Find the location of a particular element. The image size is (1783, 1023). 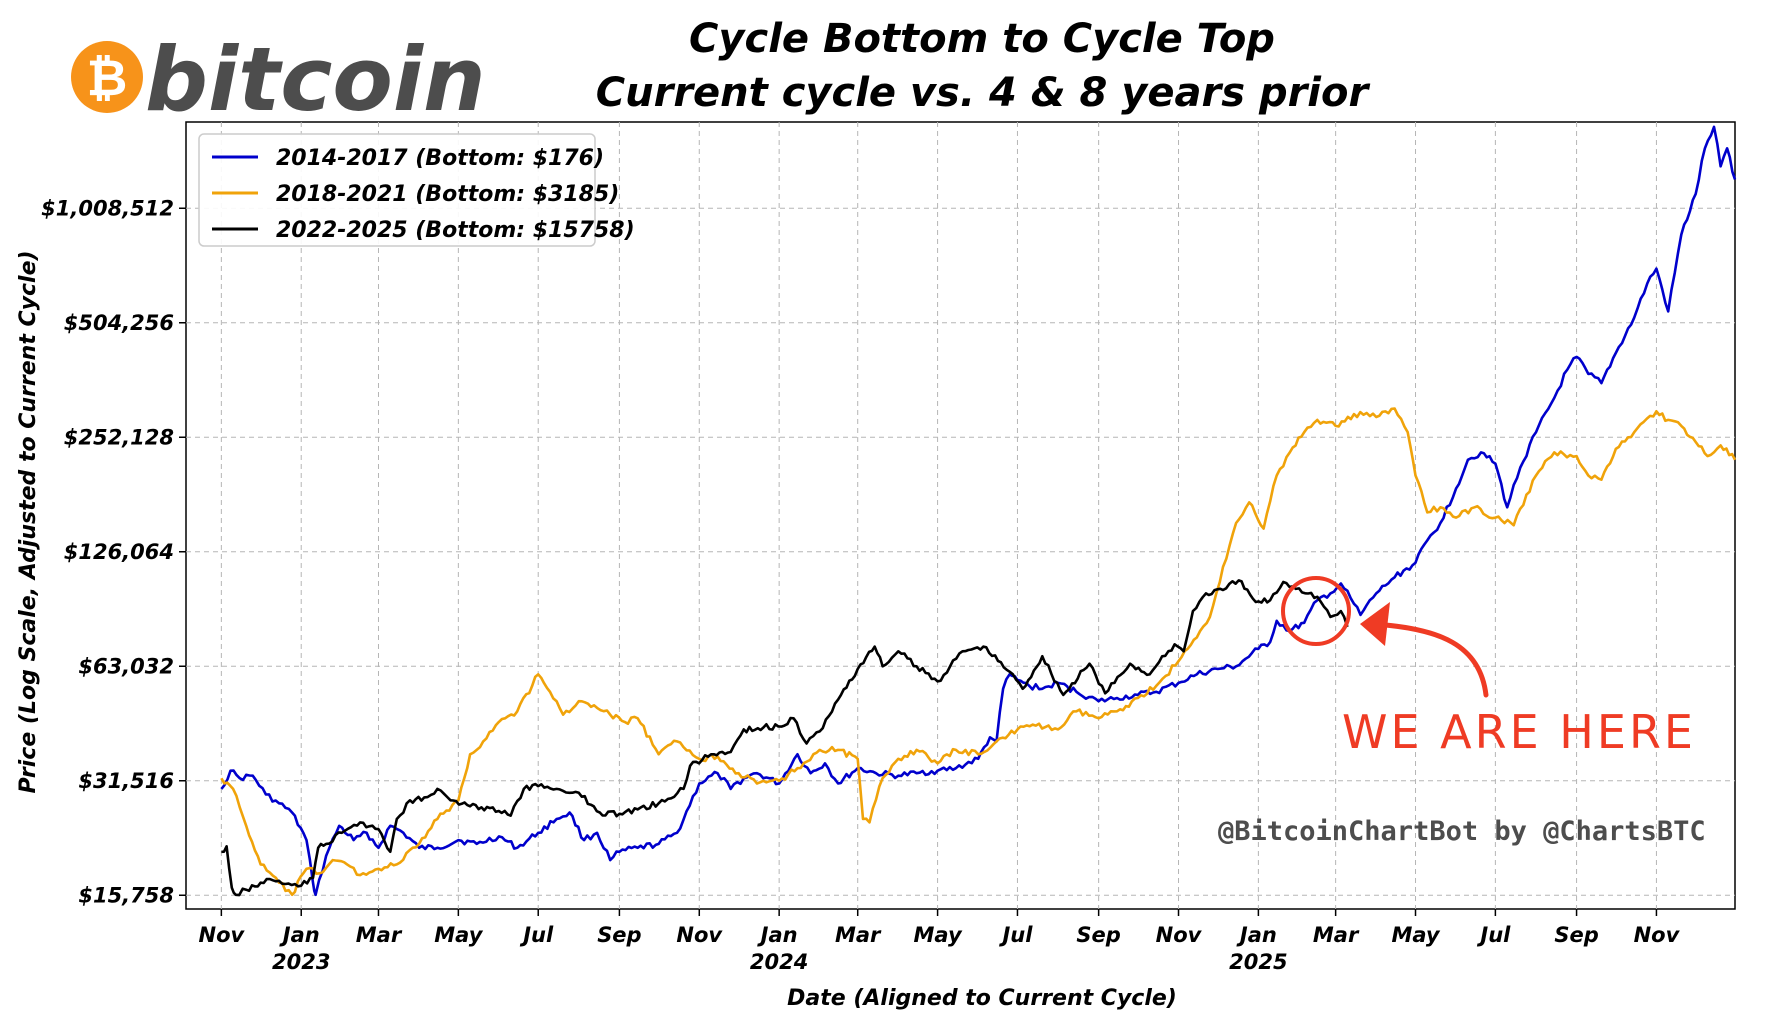

bitcoin-coin-symbol: ₿ is located at coordinates (107, 78).